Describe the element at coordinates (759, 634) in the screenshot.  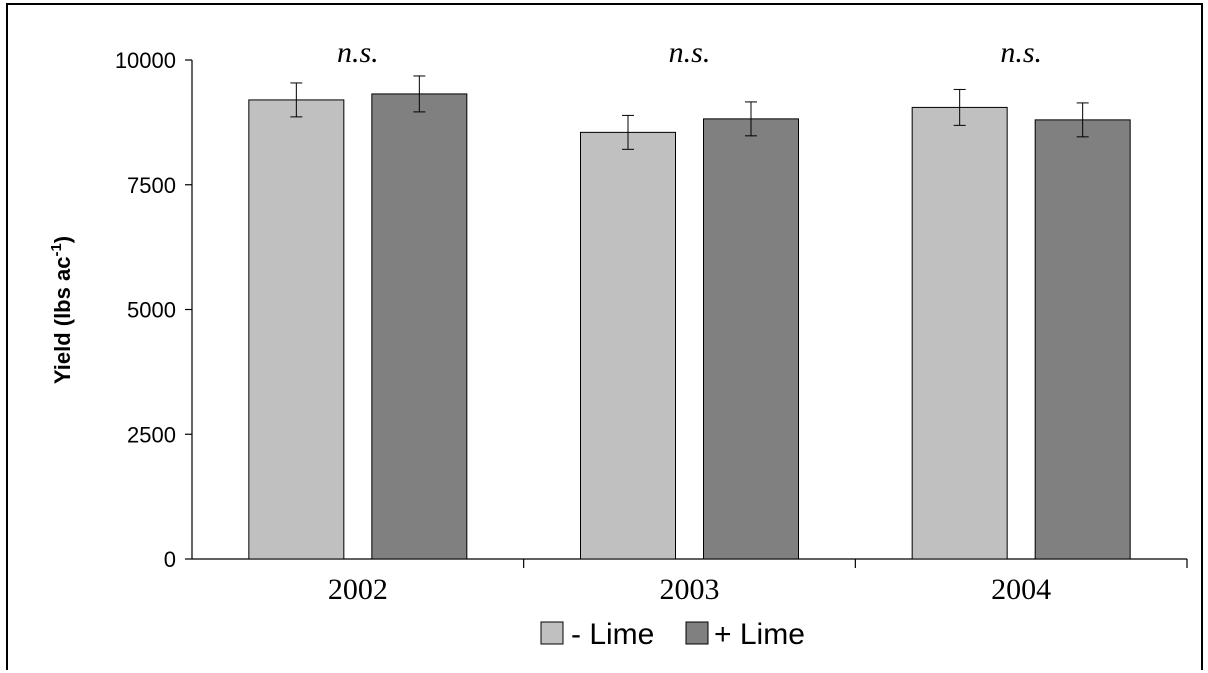
I see `legend-label-plus-lime: + Lime` at that location.